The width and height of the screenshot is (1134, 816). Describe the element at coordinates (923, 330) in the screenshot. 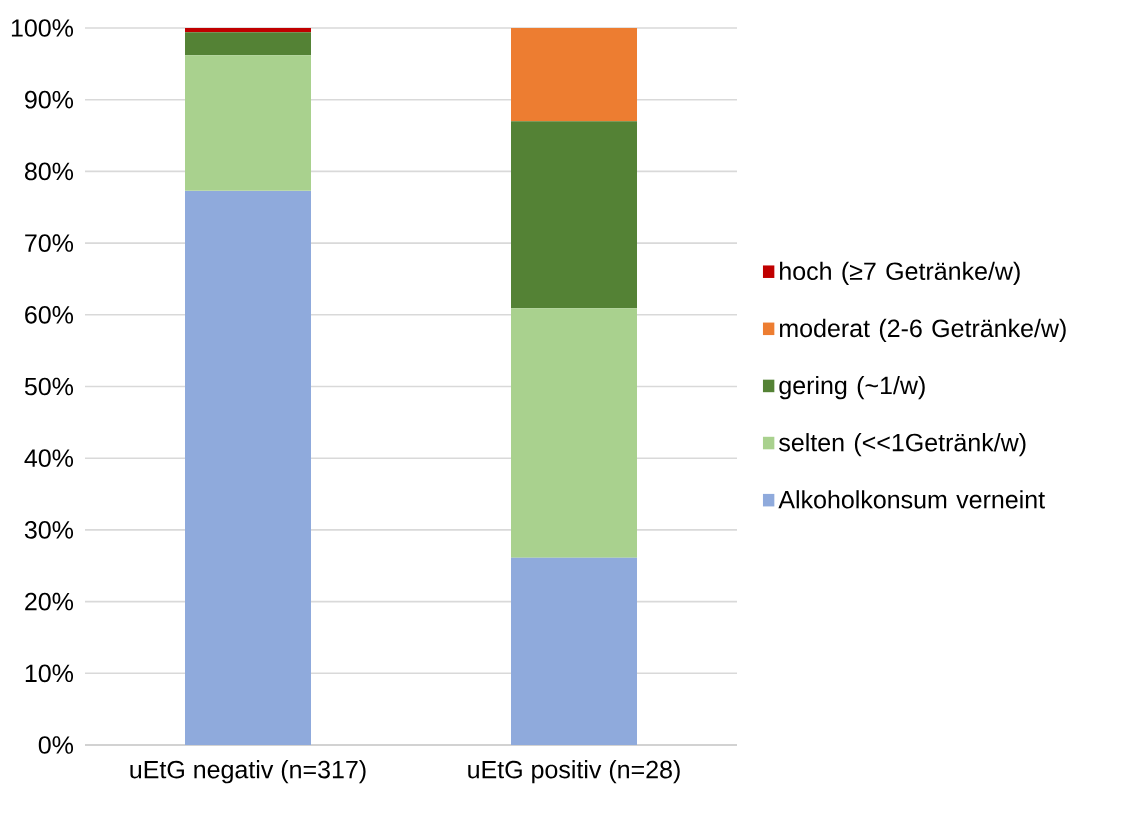

I see `legend-label: moderat (2-6 Getränke/w)` at that location.